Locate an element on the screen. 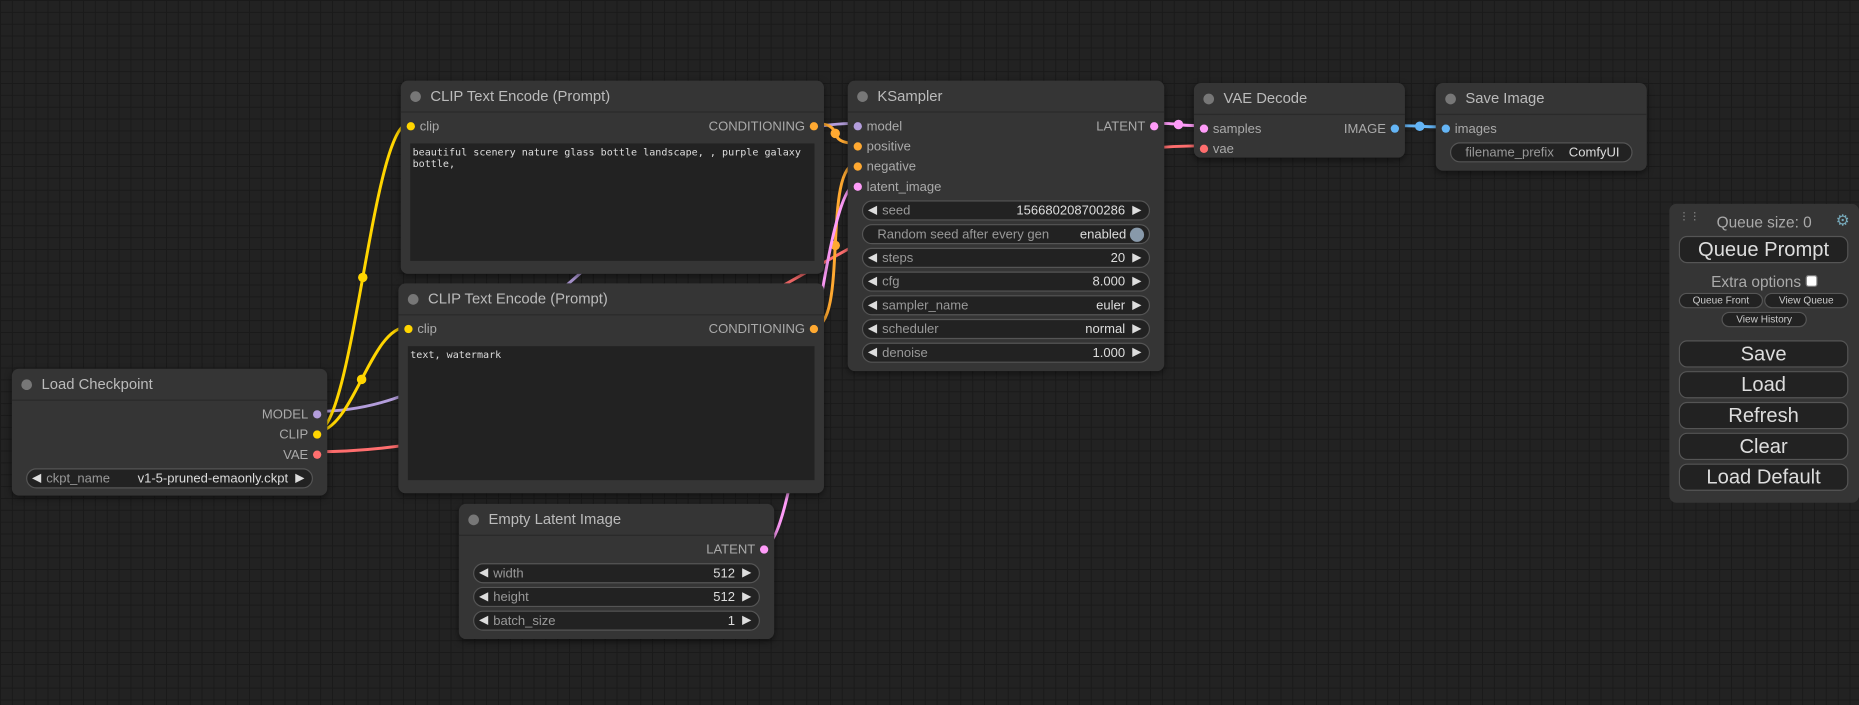 Image resolution: width=1859 pixels, height=705 pixels. clear-button: Clear is located at coordinates (1763, 446).